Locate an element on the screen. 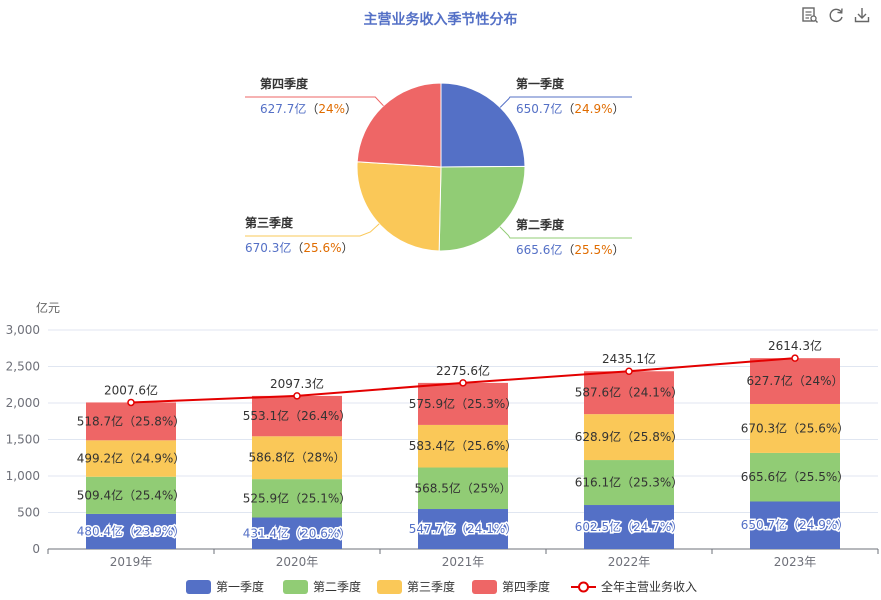 This screenshot has height=600, width=881. total-label: 2614.3亿 is located at coordinates (795, 345).